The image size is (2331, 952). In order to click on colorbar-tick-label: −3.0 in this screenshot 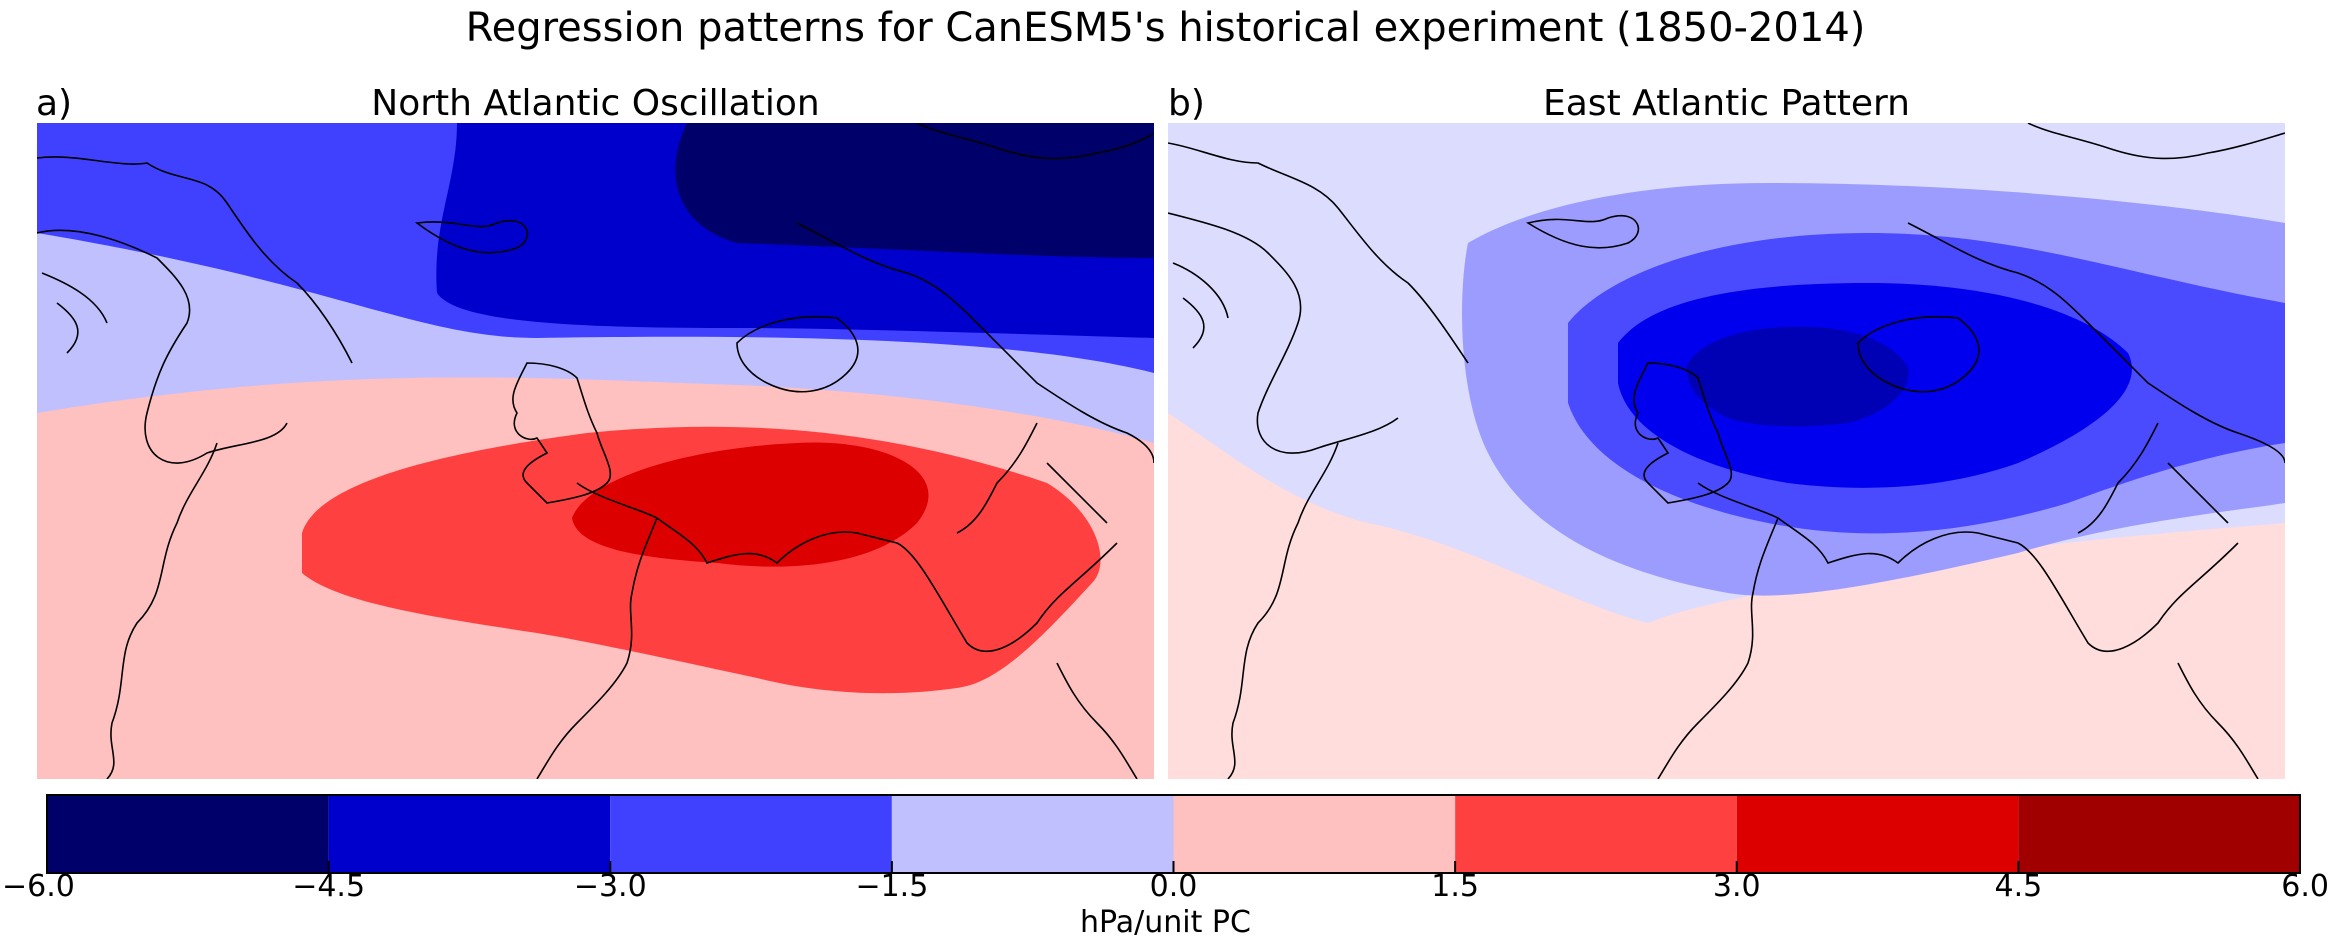, I will do `click(610, 884)`.